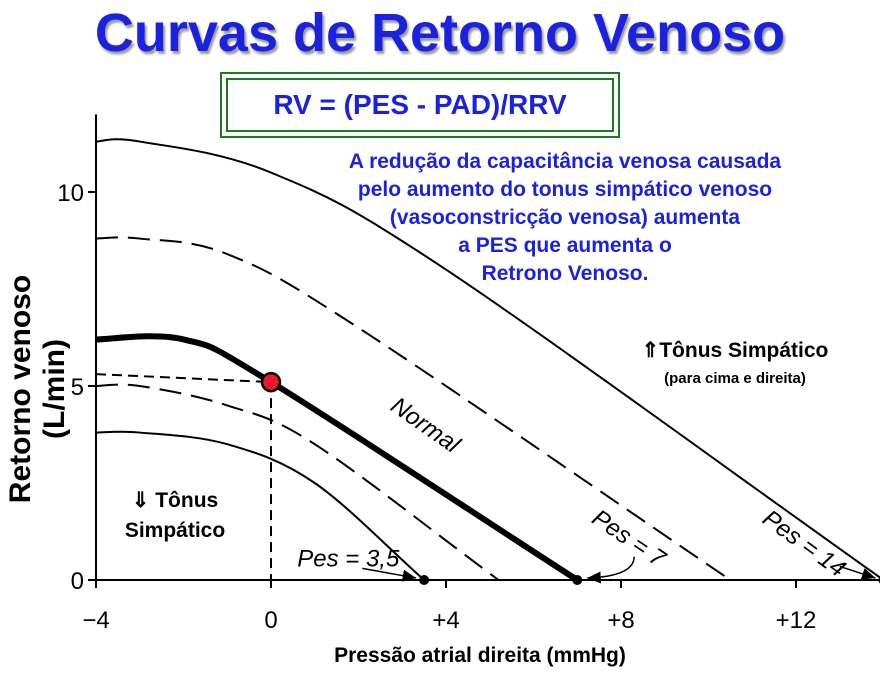 Image resolution: width=880 pixels, height=678 pixels. I want to click on down-label-line: ⇓ Tônus, so click(175, 500).